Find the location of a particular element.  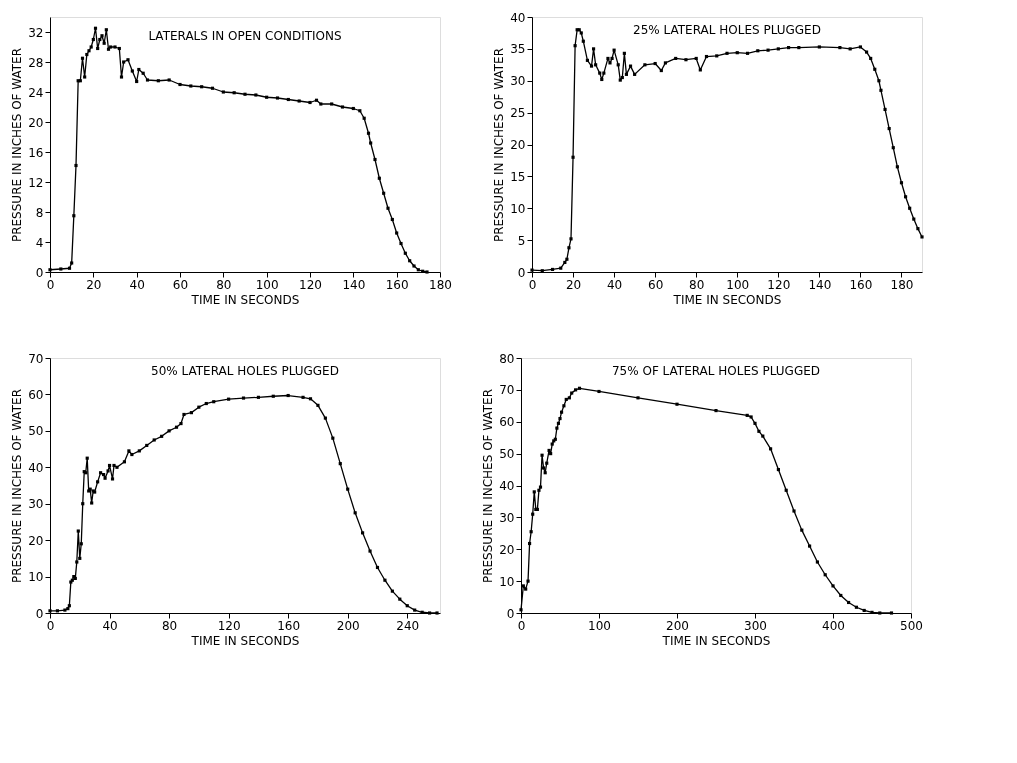

y-tick-label: 15 is located at coordinates (518, 176).